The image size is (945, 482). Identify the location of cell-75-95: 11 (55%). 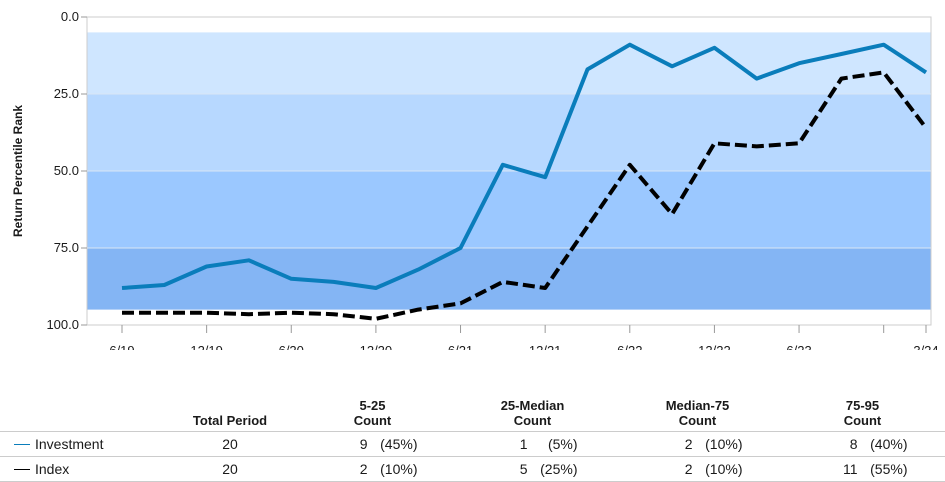
(862, 469).